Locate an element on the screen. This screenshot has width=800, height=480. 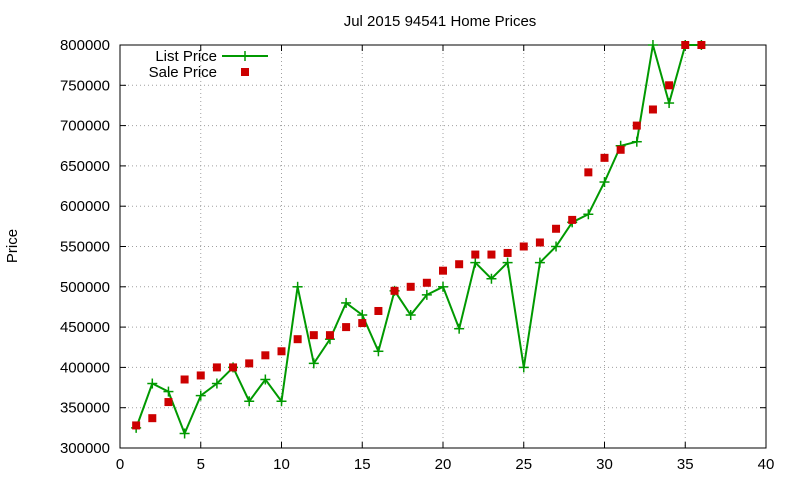
x-tick-label: 5 is located at coordinates (201, 464).